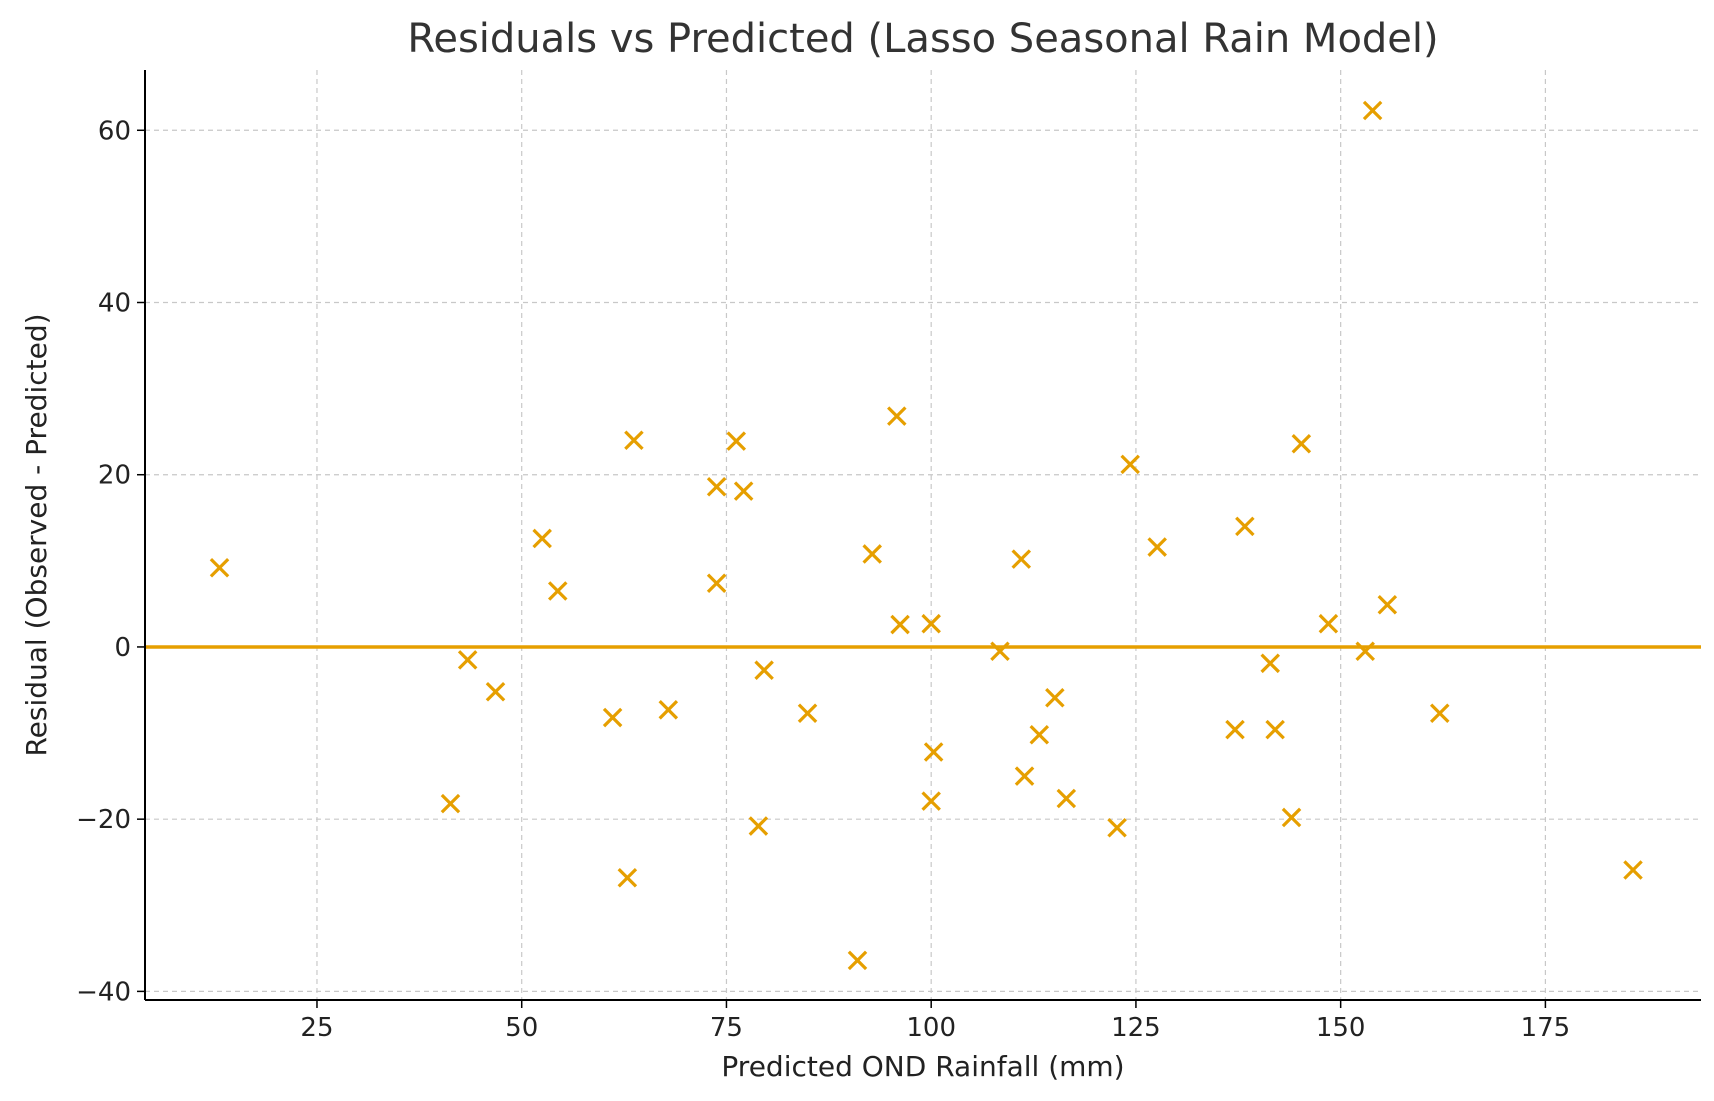 The width and height of the screenshot is (1714, 1101). I want to click on x-tick-label: 175, so click(1546, 1028).